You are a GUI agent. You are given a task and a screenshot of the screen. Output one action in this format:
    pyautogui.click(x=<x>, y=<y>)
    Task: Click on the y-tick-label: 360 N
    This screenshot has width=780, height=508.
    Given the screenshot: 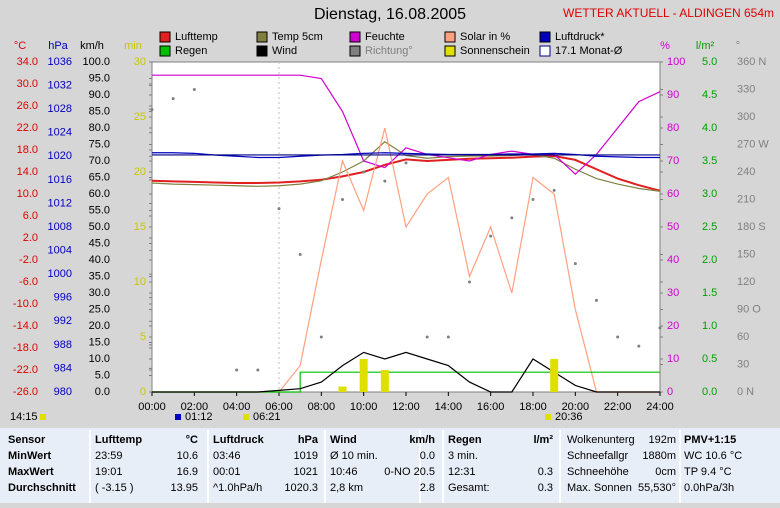 What is the action you would take?
    pyautogui.click(x=751, y=62)
    